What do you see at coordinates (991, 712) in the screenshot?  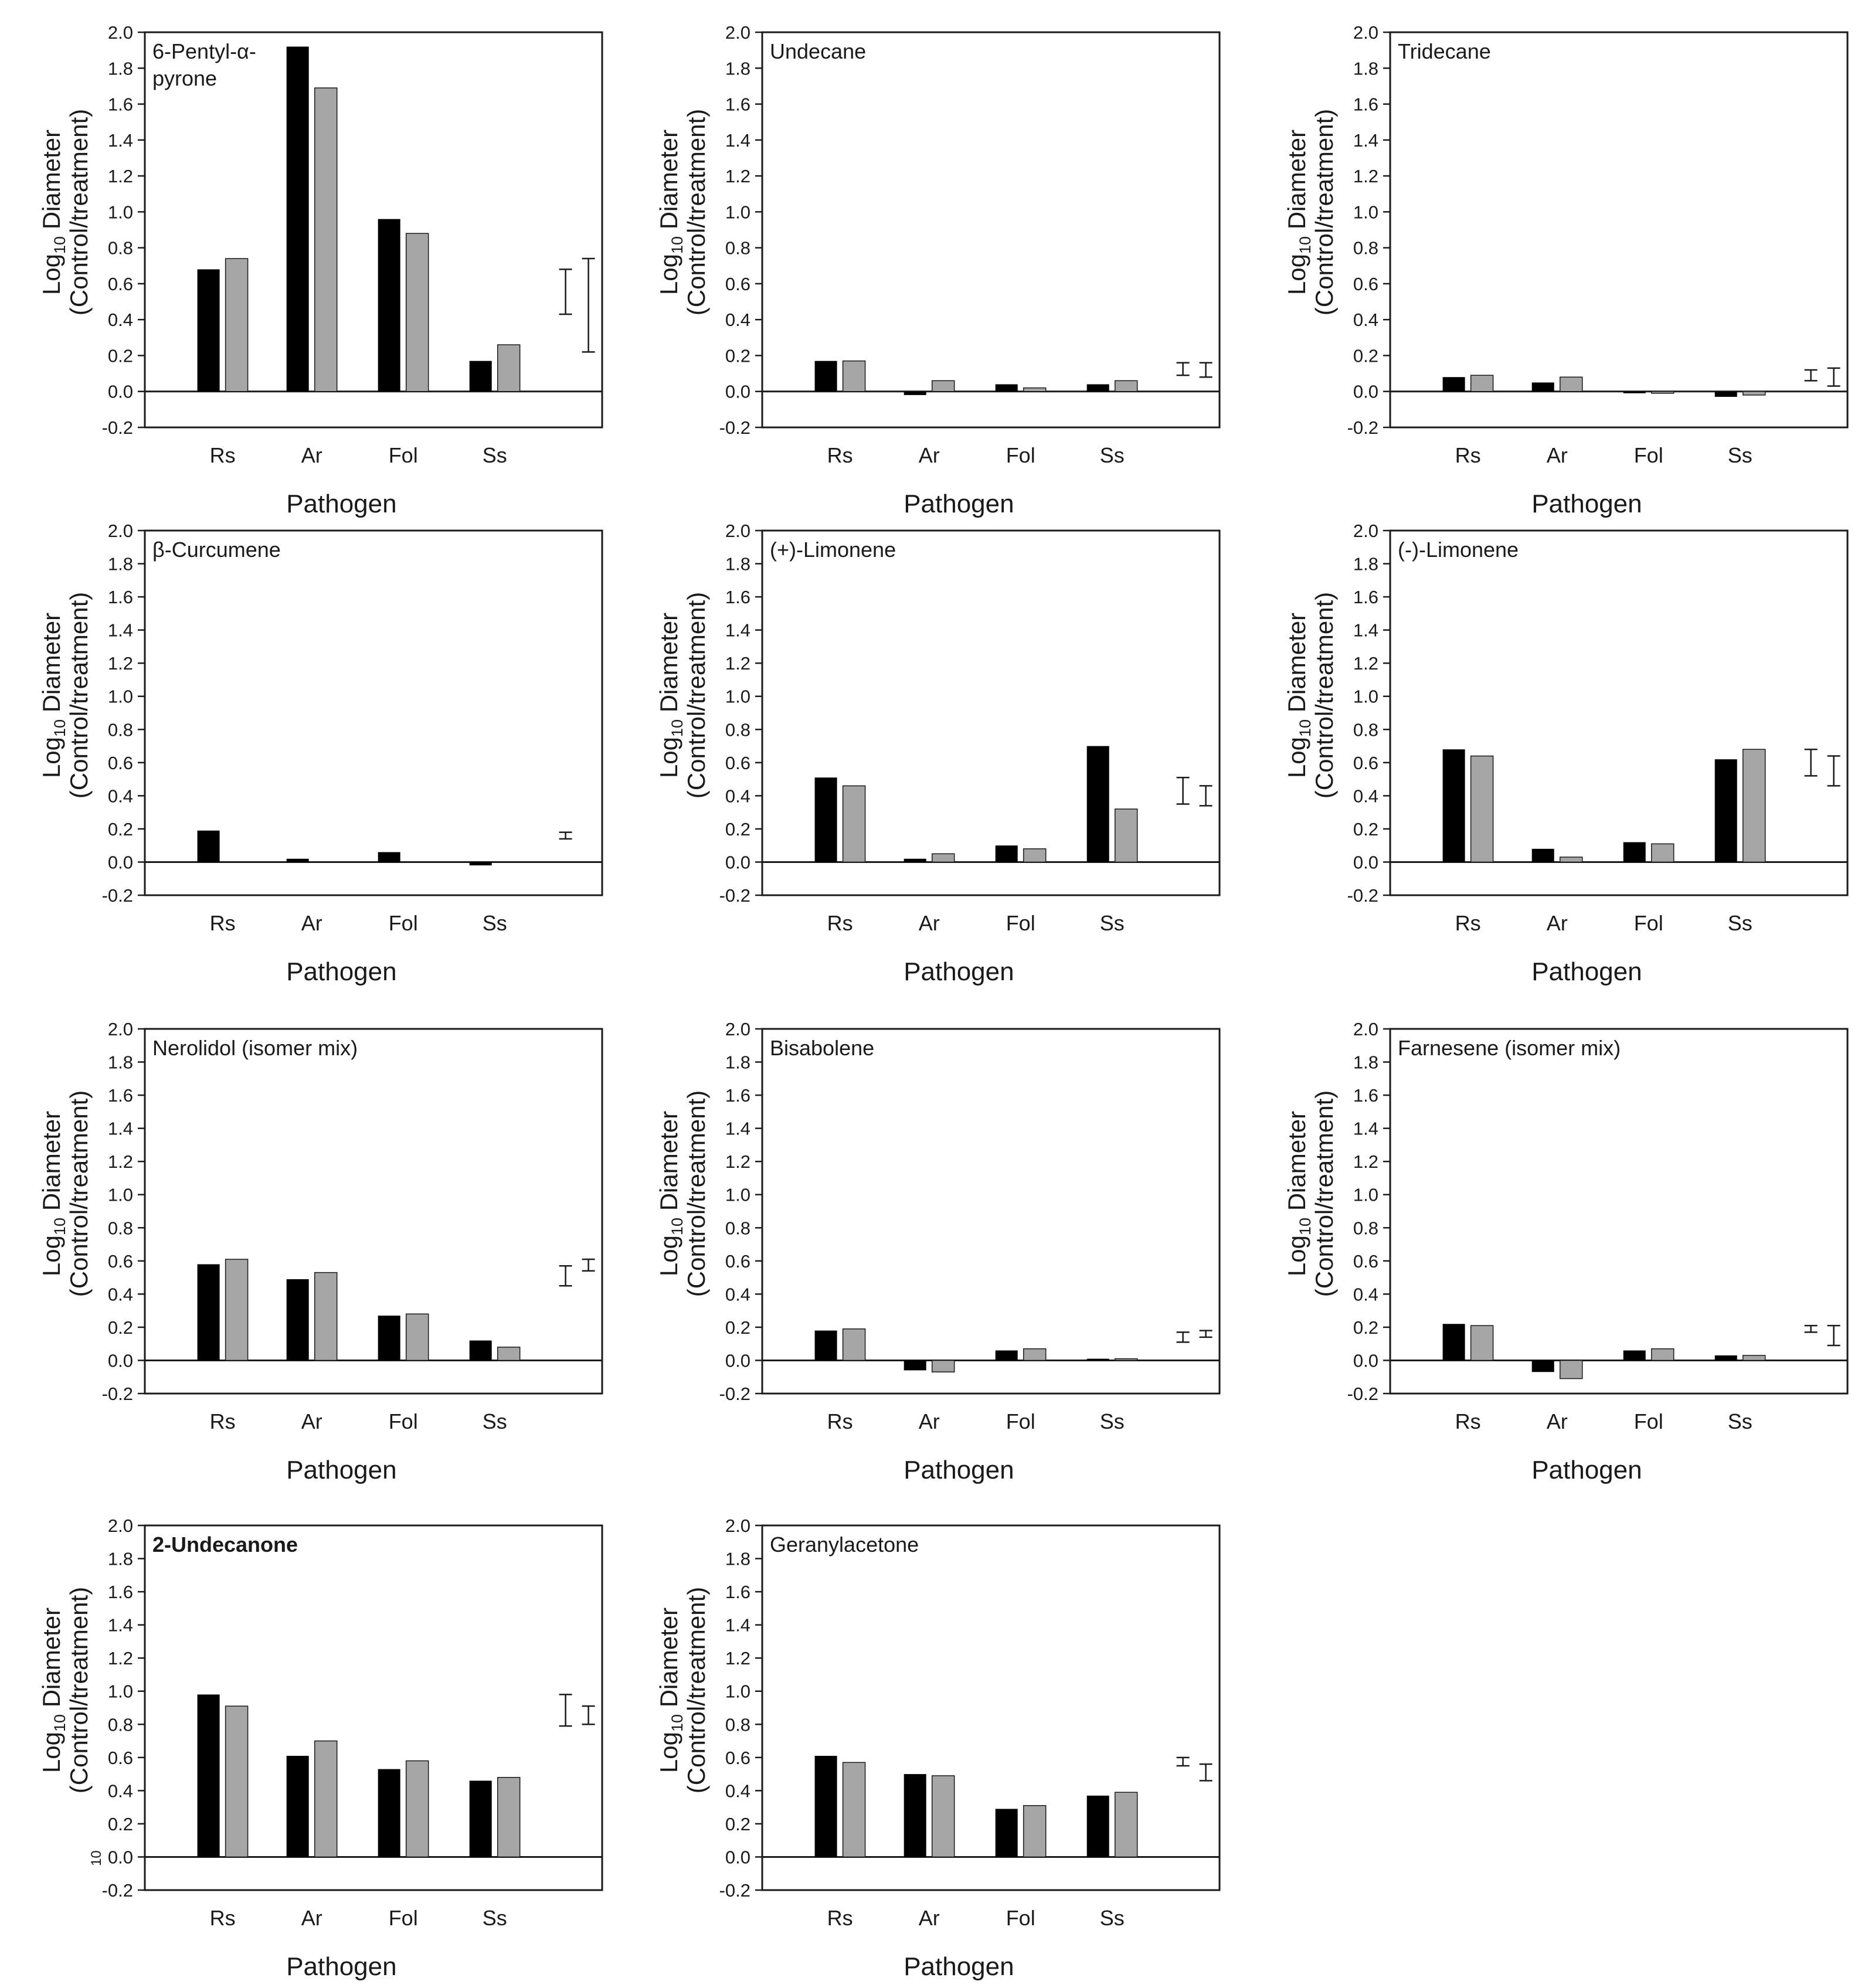 I see `plot-frame` at bounding box center [991, 712].